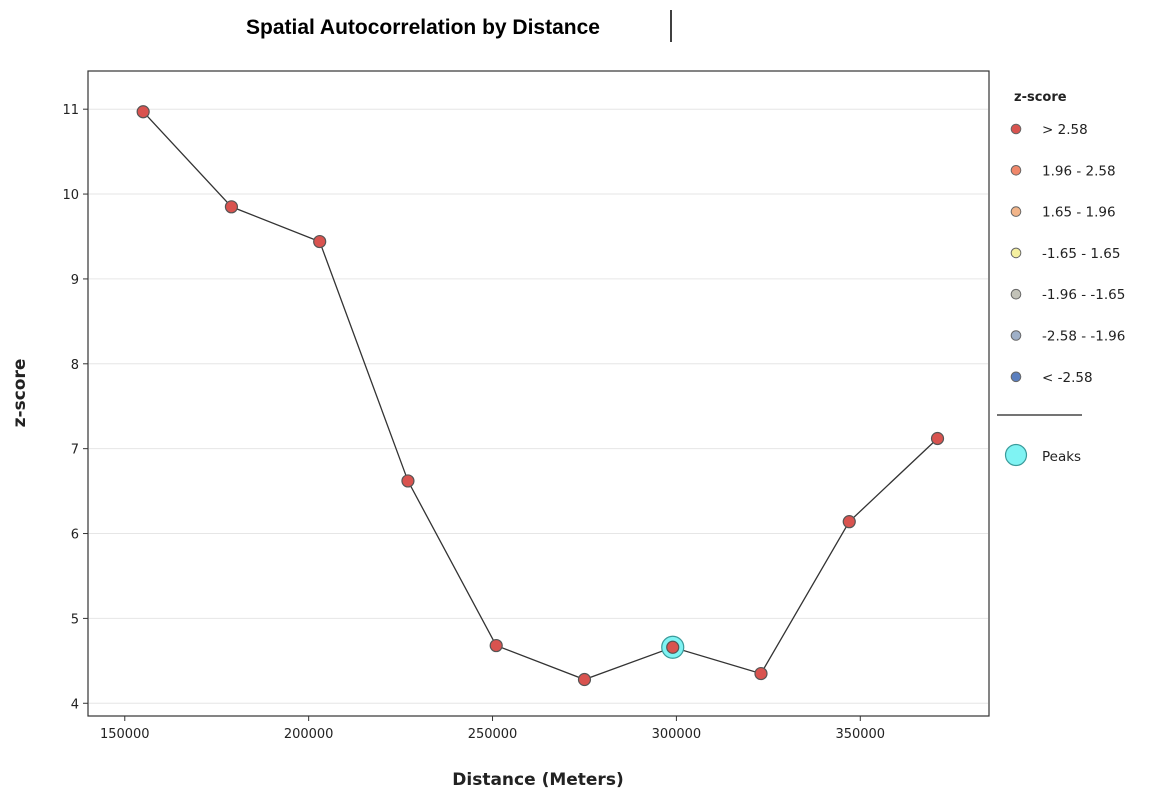 This screenshot has width=1157, height=791. I want to click on legend-item-label: 1.96 - 2.58, so click(1079, 171).